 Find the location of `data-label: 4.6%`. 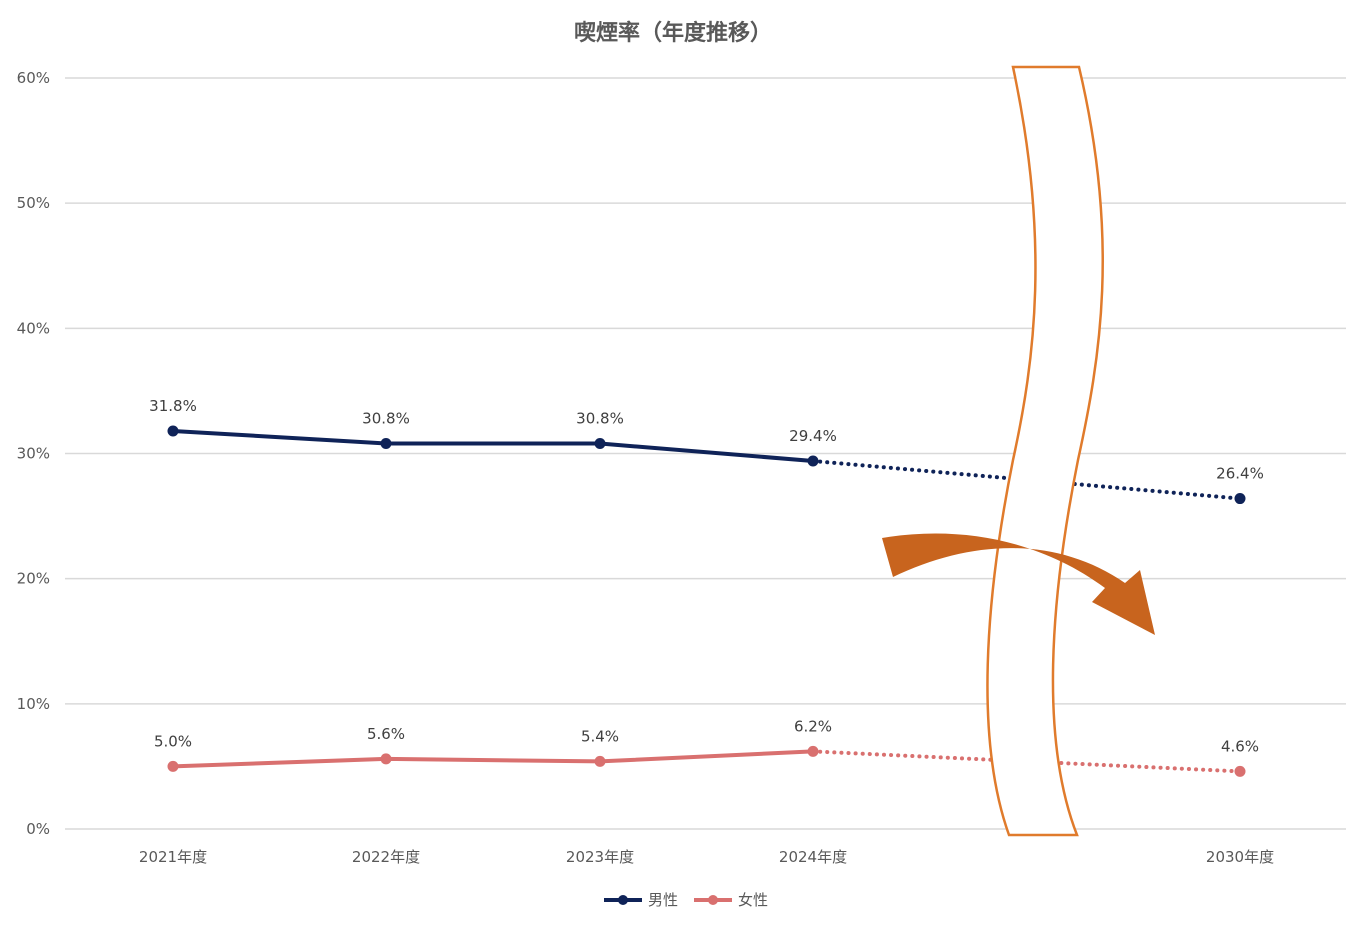

data-label: 4.6% is located at coordinates (1240, 746).